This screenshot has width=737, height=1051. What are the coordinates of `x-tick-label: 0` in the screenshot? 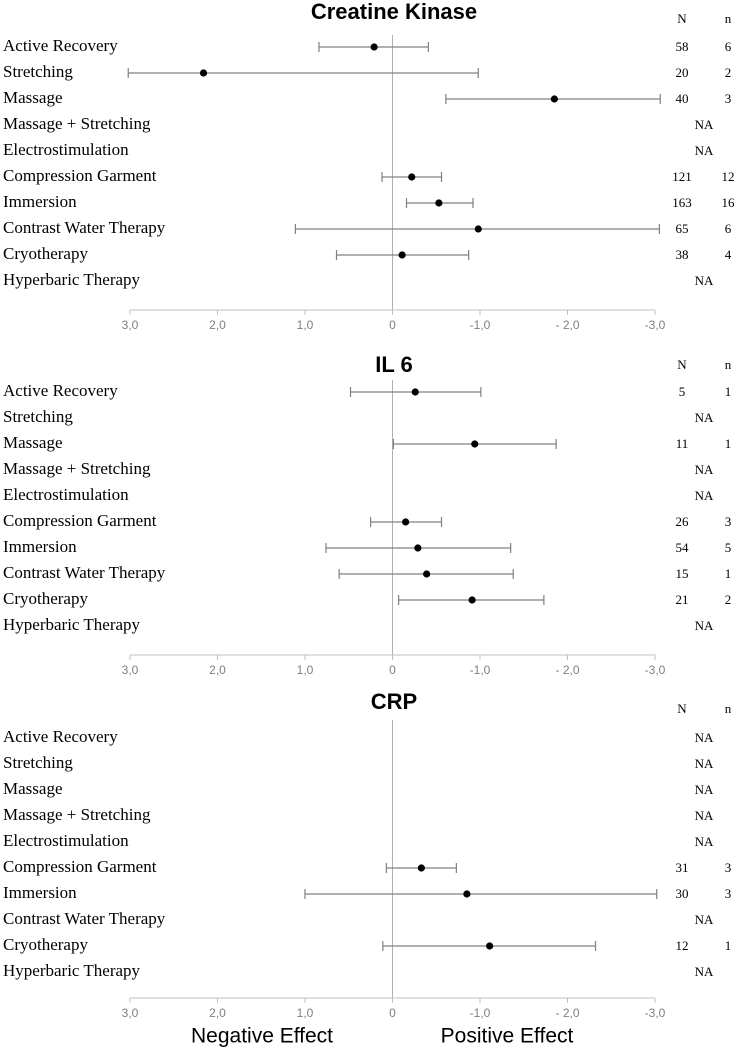 It's located at (392, 1013).